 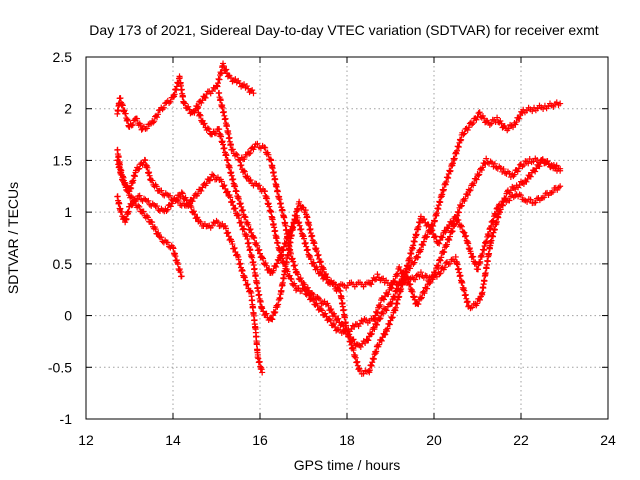 I want to click on x-tick-label: 14, so click(x=173, y=440).